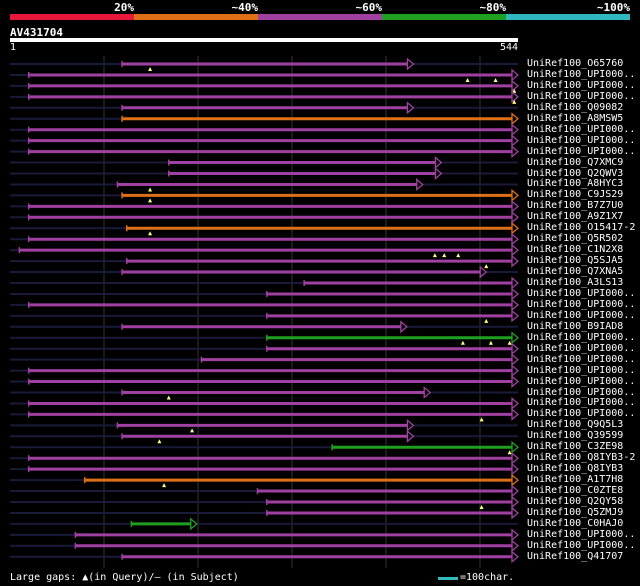 The image size is (640, 586). I want to click on legend-label-20: 20%, so click(124, 7).